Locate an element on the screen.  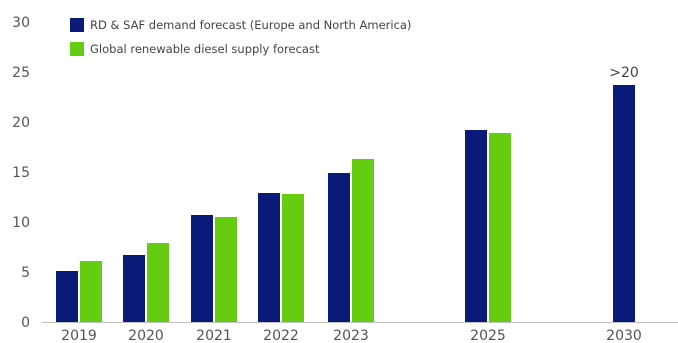
y-axis: 0 5 10 15 20 25 30 is located at coordinates (21, 173).